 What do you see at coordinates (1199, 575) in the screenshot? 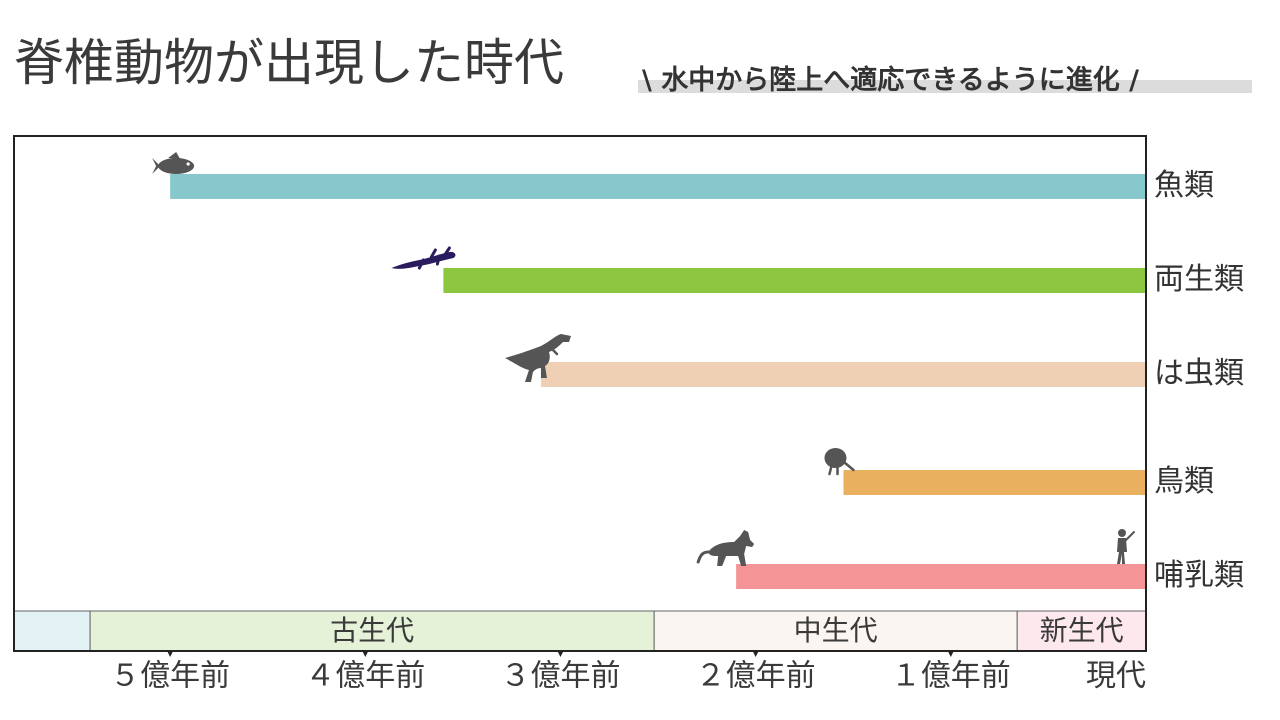
I see `series-label: 哺乳類` at bounding box center [1199, 575].